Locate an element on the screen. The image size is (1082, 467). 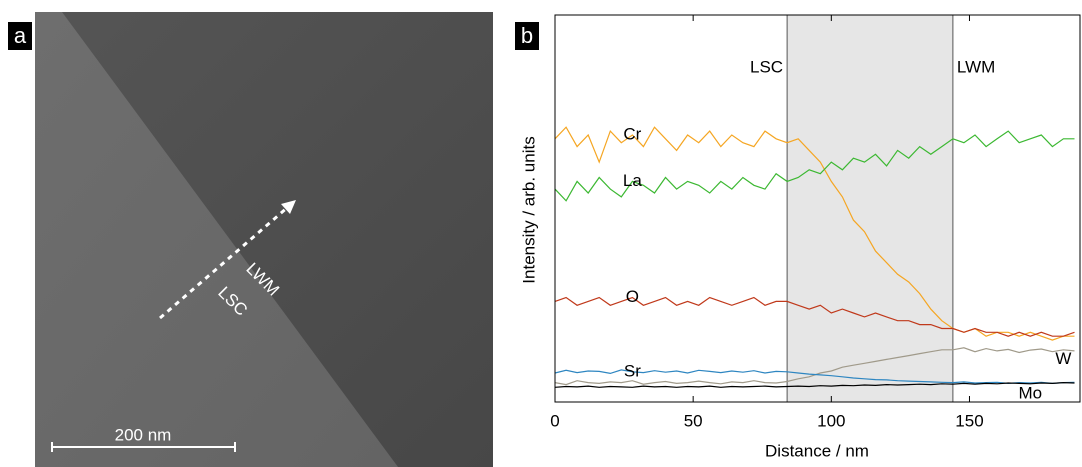
x-tick-label: 100 is located at coordinates (831, 420).